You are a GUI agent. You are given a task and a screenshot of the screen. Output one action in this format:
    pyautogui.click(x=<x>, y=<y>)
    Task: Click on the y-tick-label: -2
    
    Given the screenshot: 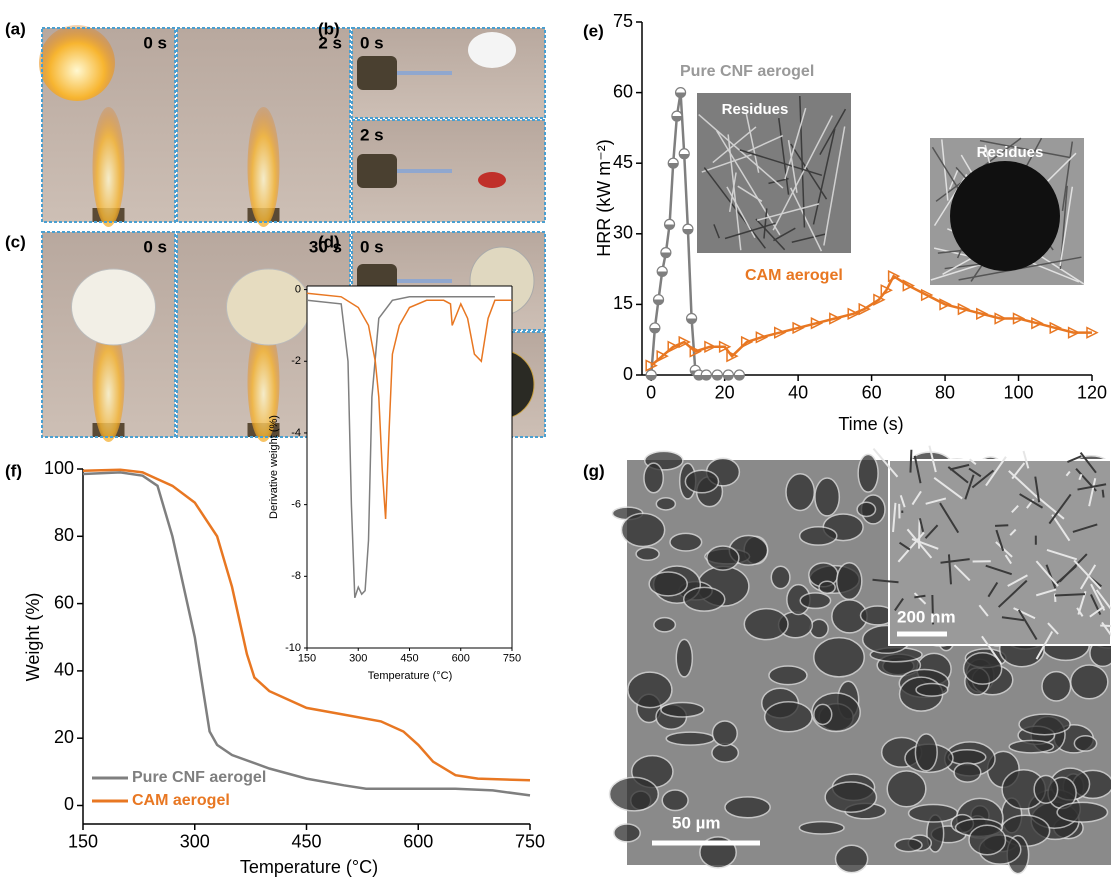 What is the action you would take?
    pyautogui.click(x=296, y=361)
    